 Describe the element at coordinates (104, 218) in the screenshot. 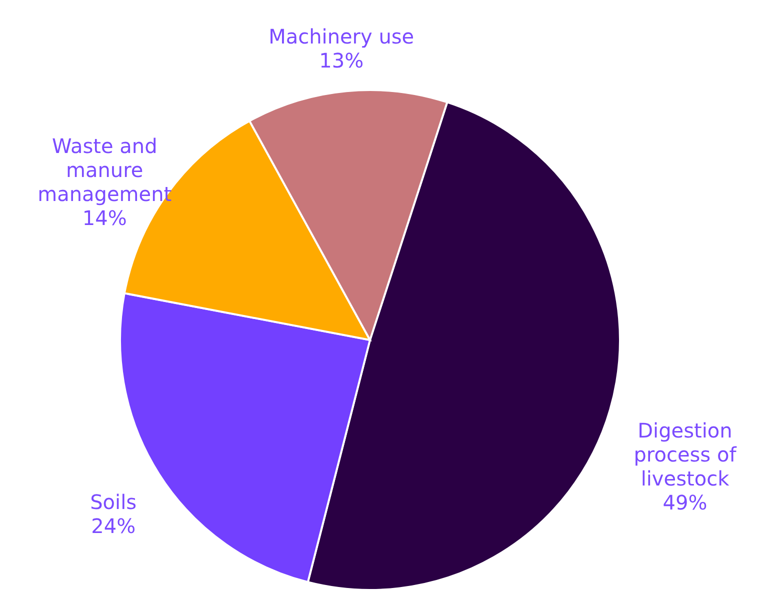

I see `data-label: 14%` at that location.